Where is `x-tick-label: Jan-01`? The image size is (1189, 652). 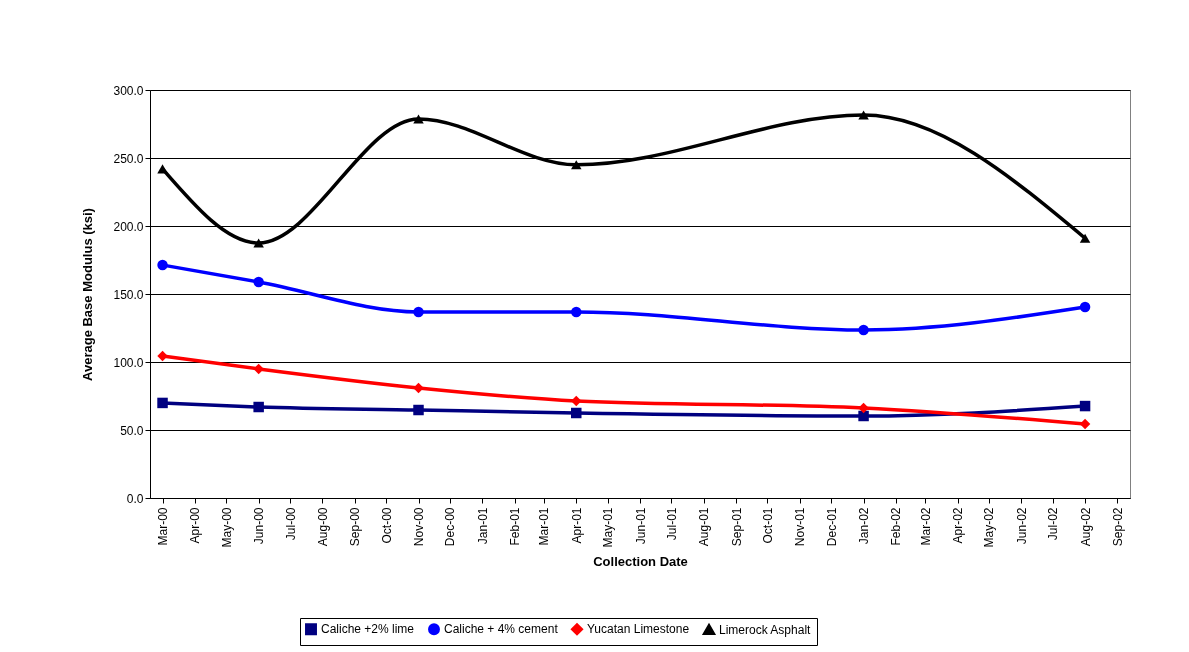 x-tick-label: Jan-01 is located at coordinates (482, 526).